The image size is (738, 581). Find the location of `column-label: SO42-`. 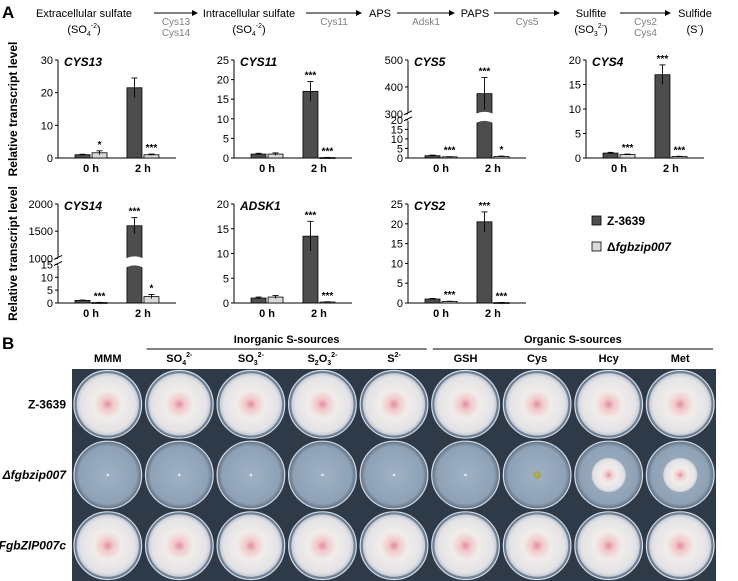

column-label: SO42- is located at coordinates (179, 359).